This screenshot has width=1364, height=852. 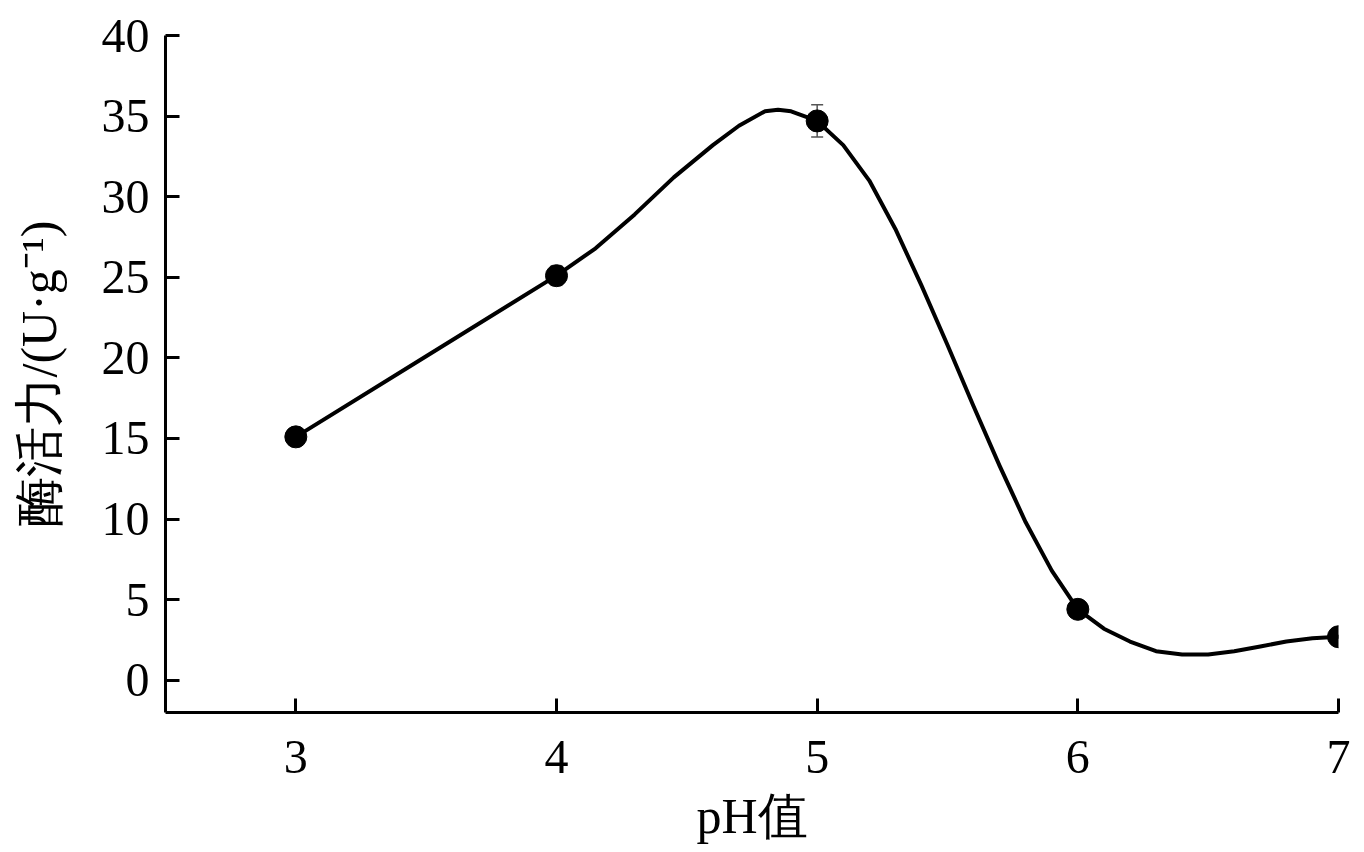 What do you see at coordinates (752, 815) in the screenshot?
I see `x-axis-title: pH值` at bounding box center [752, 815].